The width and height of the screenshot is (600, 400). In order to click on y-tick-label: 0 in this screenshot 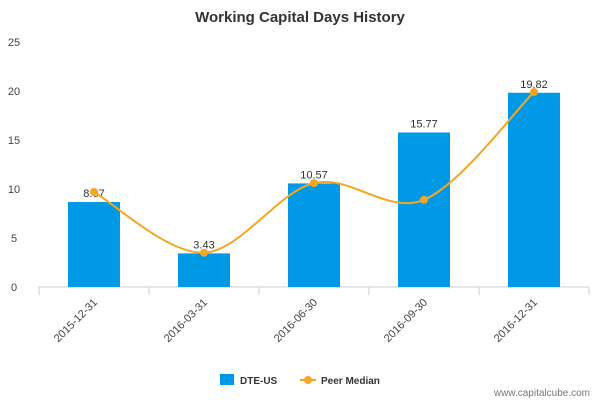, I will do `click(14, 288)`.